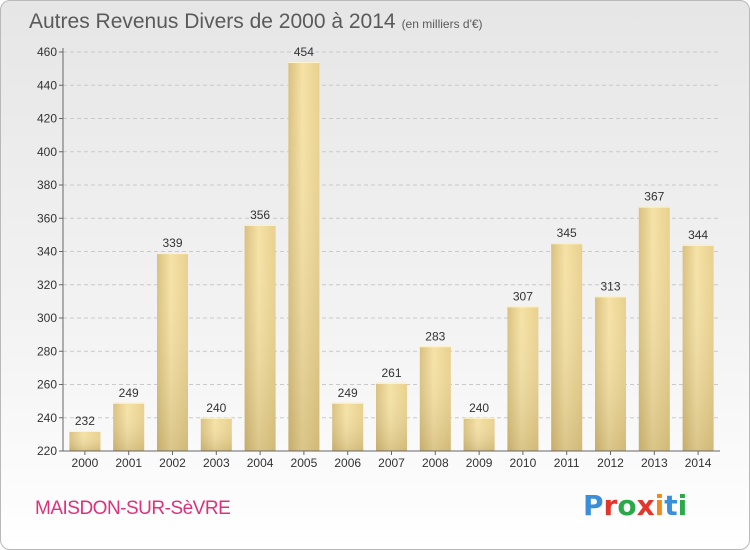 Image resolution: width=750 pixels, height=550 pixels. I want to click on x-tick-label: 2004, so click(260, 463).